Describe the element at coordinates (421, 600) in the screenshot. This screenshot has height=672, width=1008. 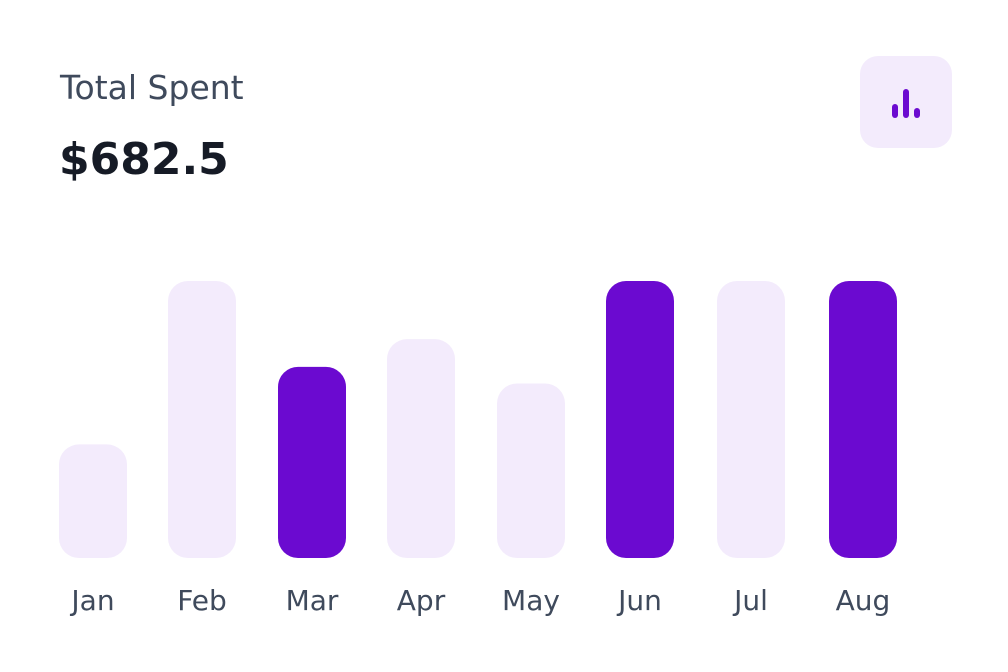
I see `month-label-apr: Apr` at that location.